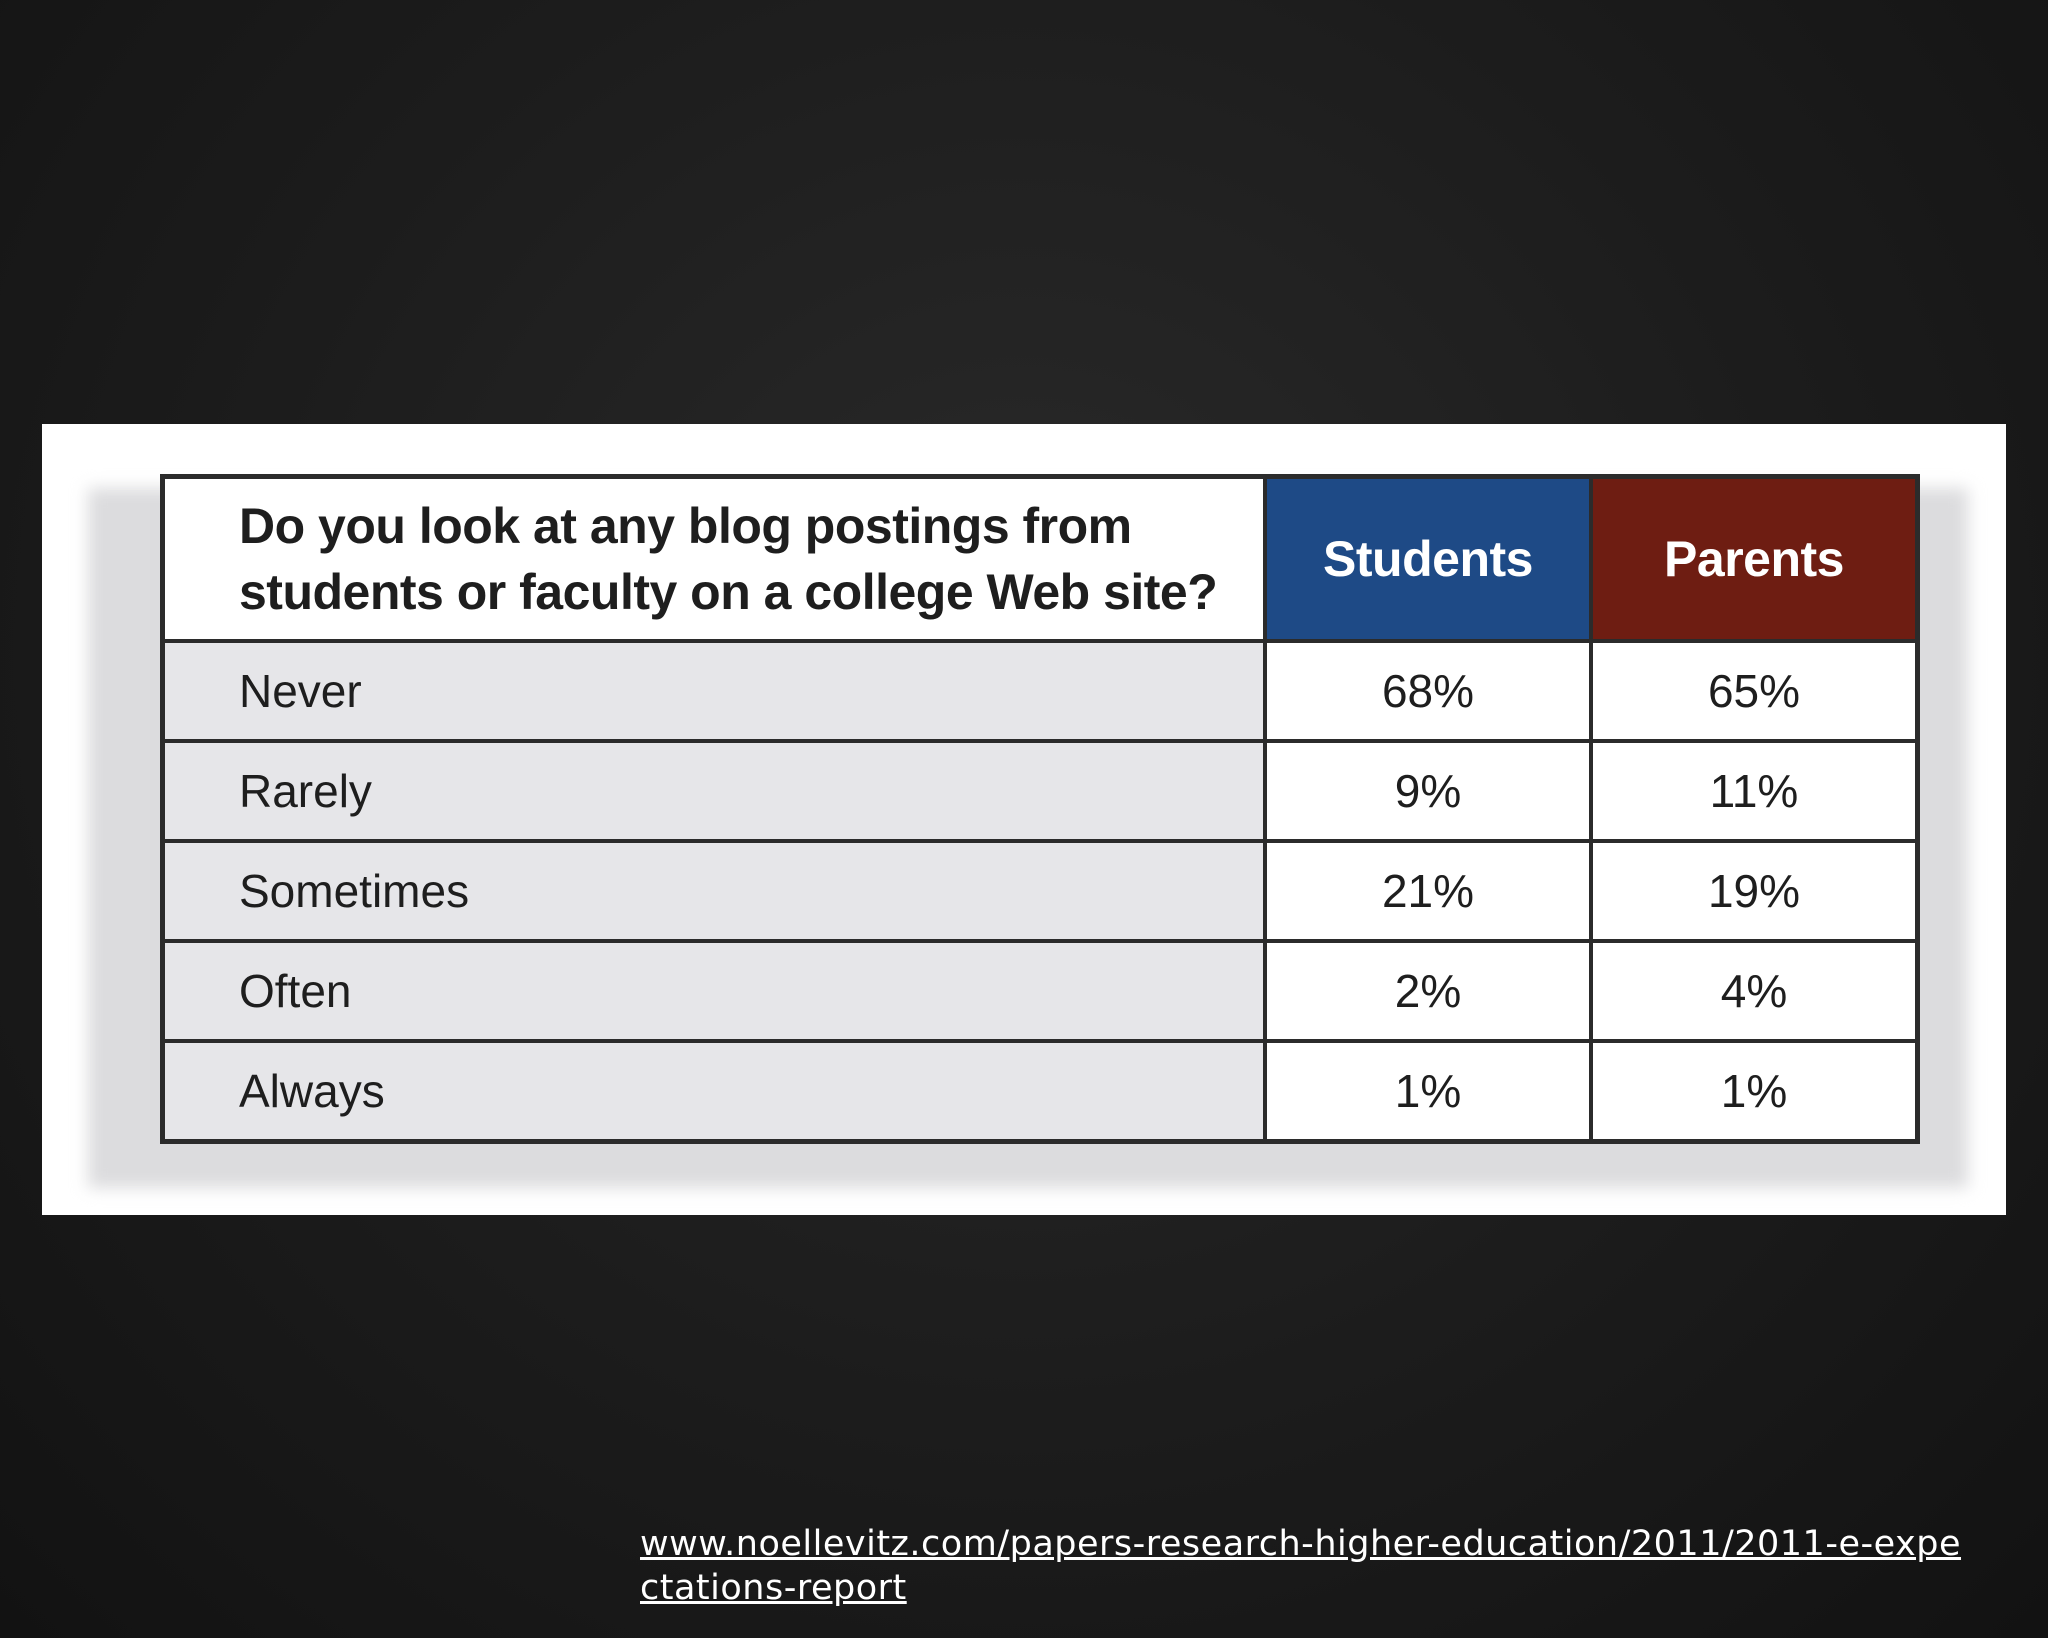 This screenshot has height=1638, width=2048. Describe the element at coordinates (1754, 558) in the screenshot. I see `parents-column-header: Parents` at that location.